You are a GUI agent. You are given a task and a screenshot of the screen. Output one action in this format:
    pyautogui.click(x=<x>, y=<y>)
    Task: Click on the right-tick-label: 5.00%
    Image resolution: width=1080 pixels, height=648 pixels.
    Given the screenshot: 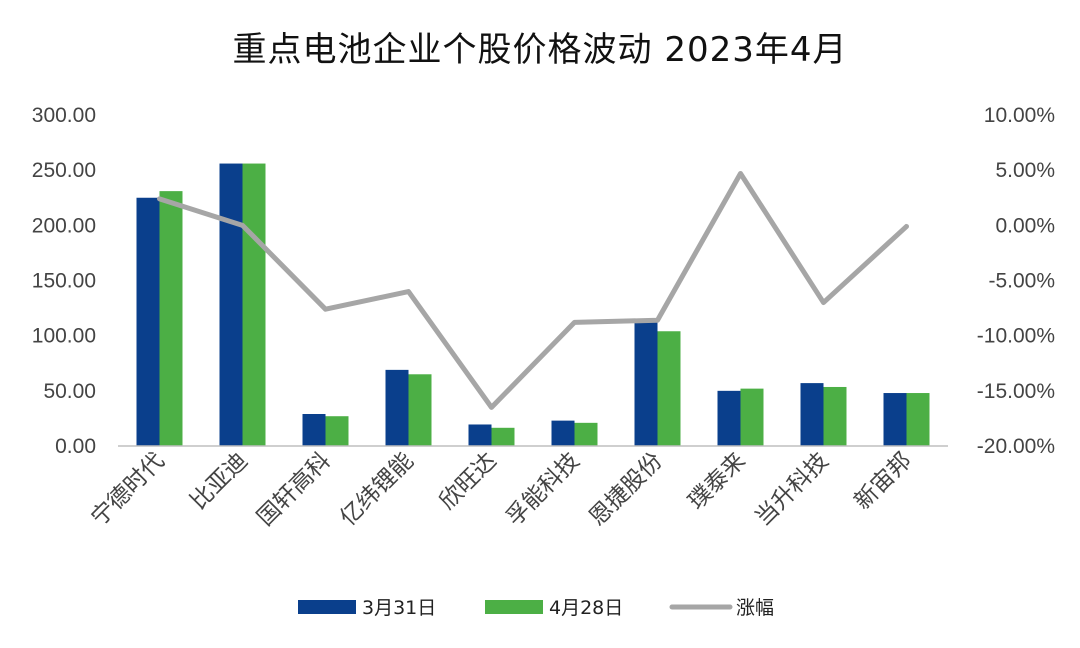 What is the action you would take?
    pyautogui.click(x=1025, y=170)
    